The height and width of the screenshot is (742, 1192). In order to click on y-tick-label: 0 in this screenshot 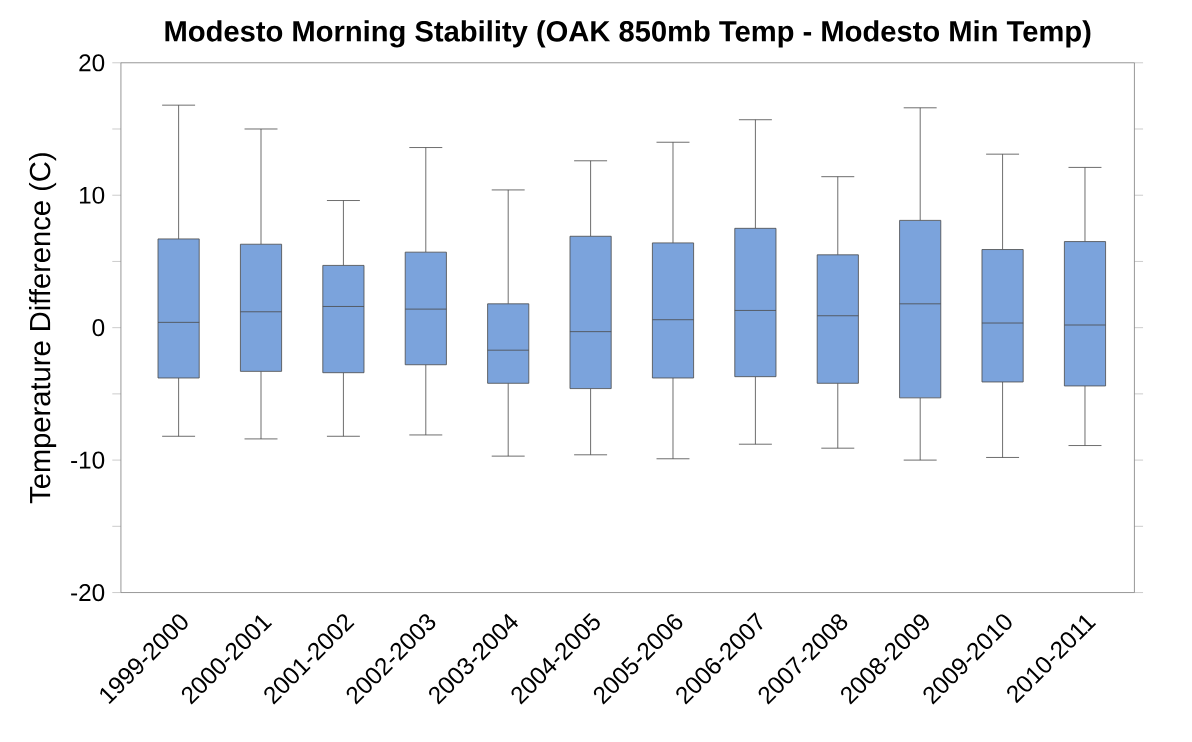, I will do `click(98, 327)`.